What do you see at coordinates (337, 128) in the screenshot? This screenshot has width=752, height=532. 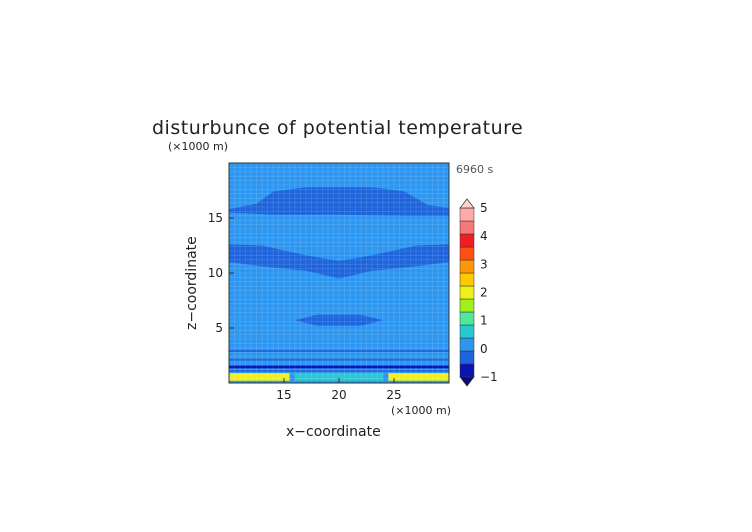 I see `chart-title: disturbunce of potential temperature` at bounding box center [337, 128].